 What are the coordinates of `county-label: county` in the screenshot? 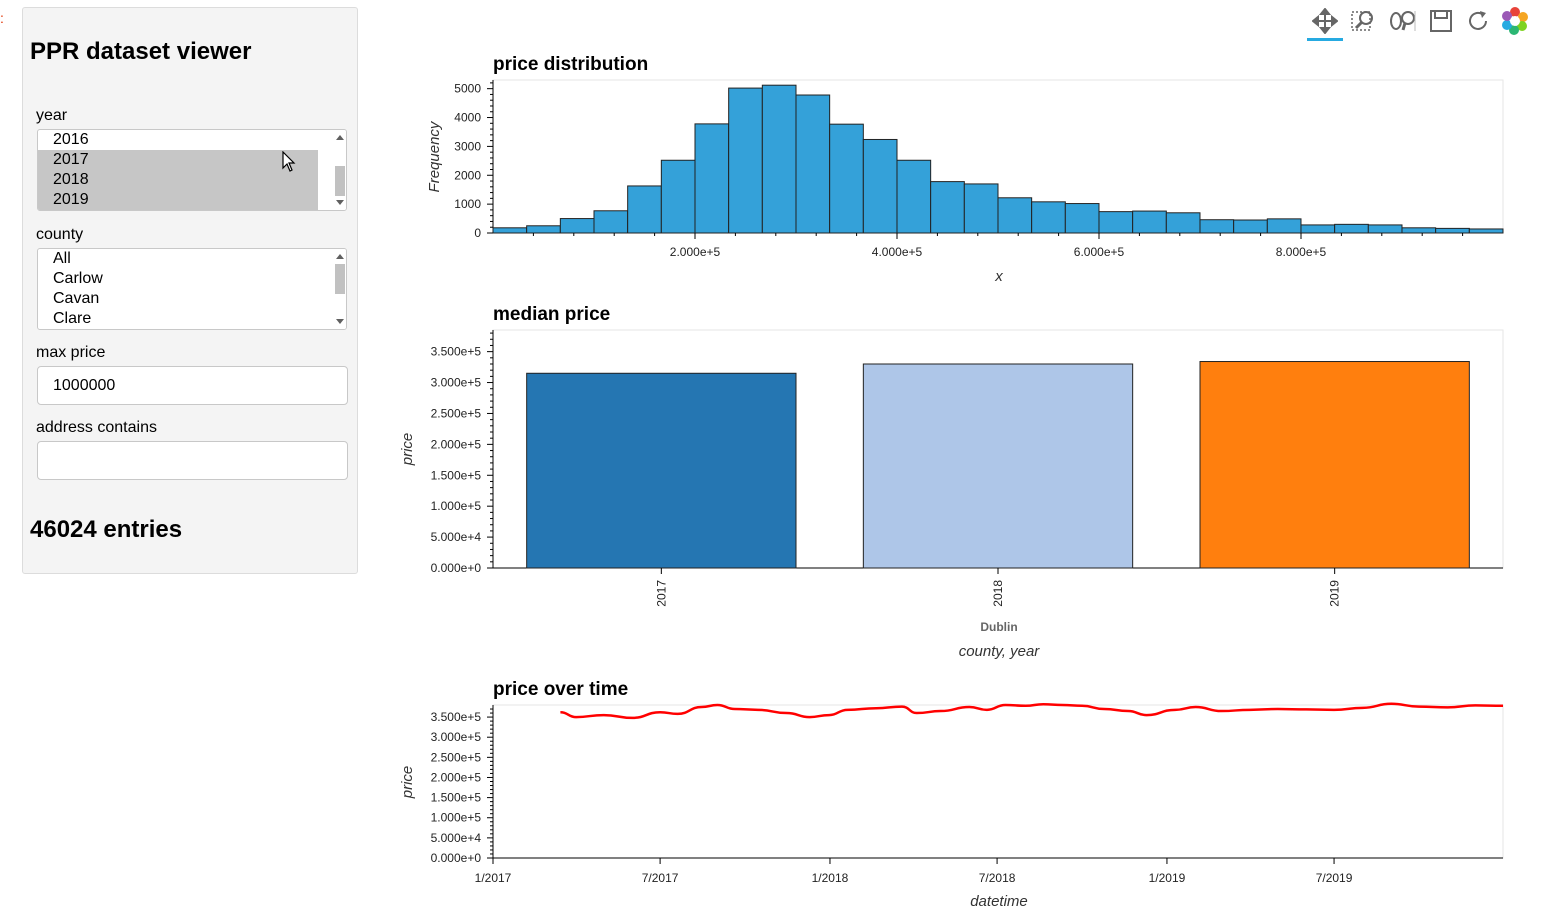 It's located at (60, 234).